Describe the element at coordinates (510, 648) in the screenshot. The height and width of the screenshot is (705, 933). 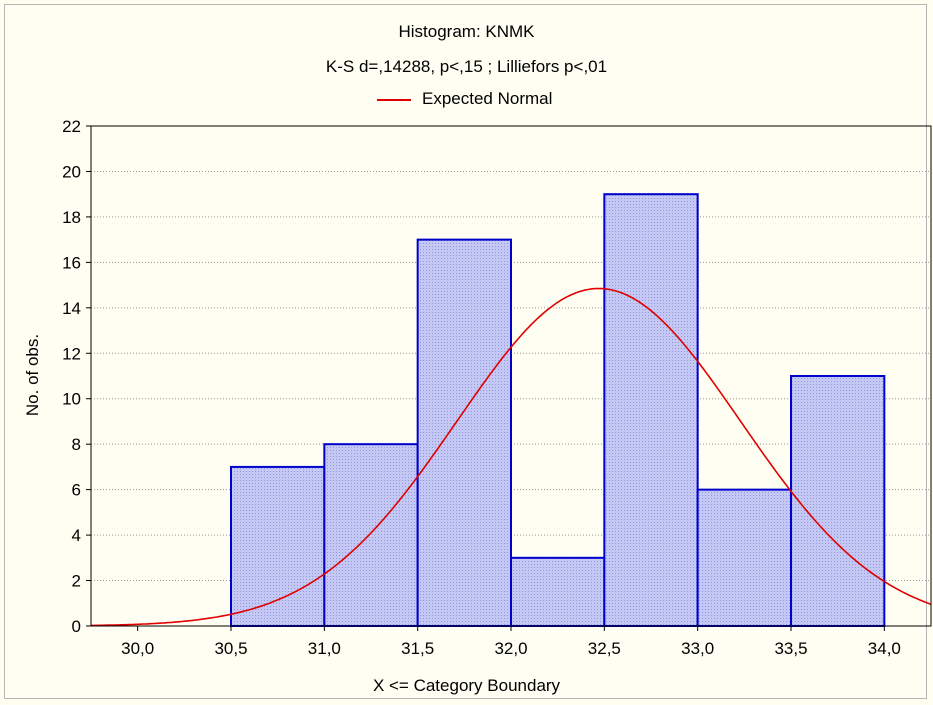
I see `x-tick-label: 32,0` at that location.